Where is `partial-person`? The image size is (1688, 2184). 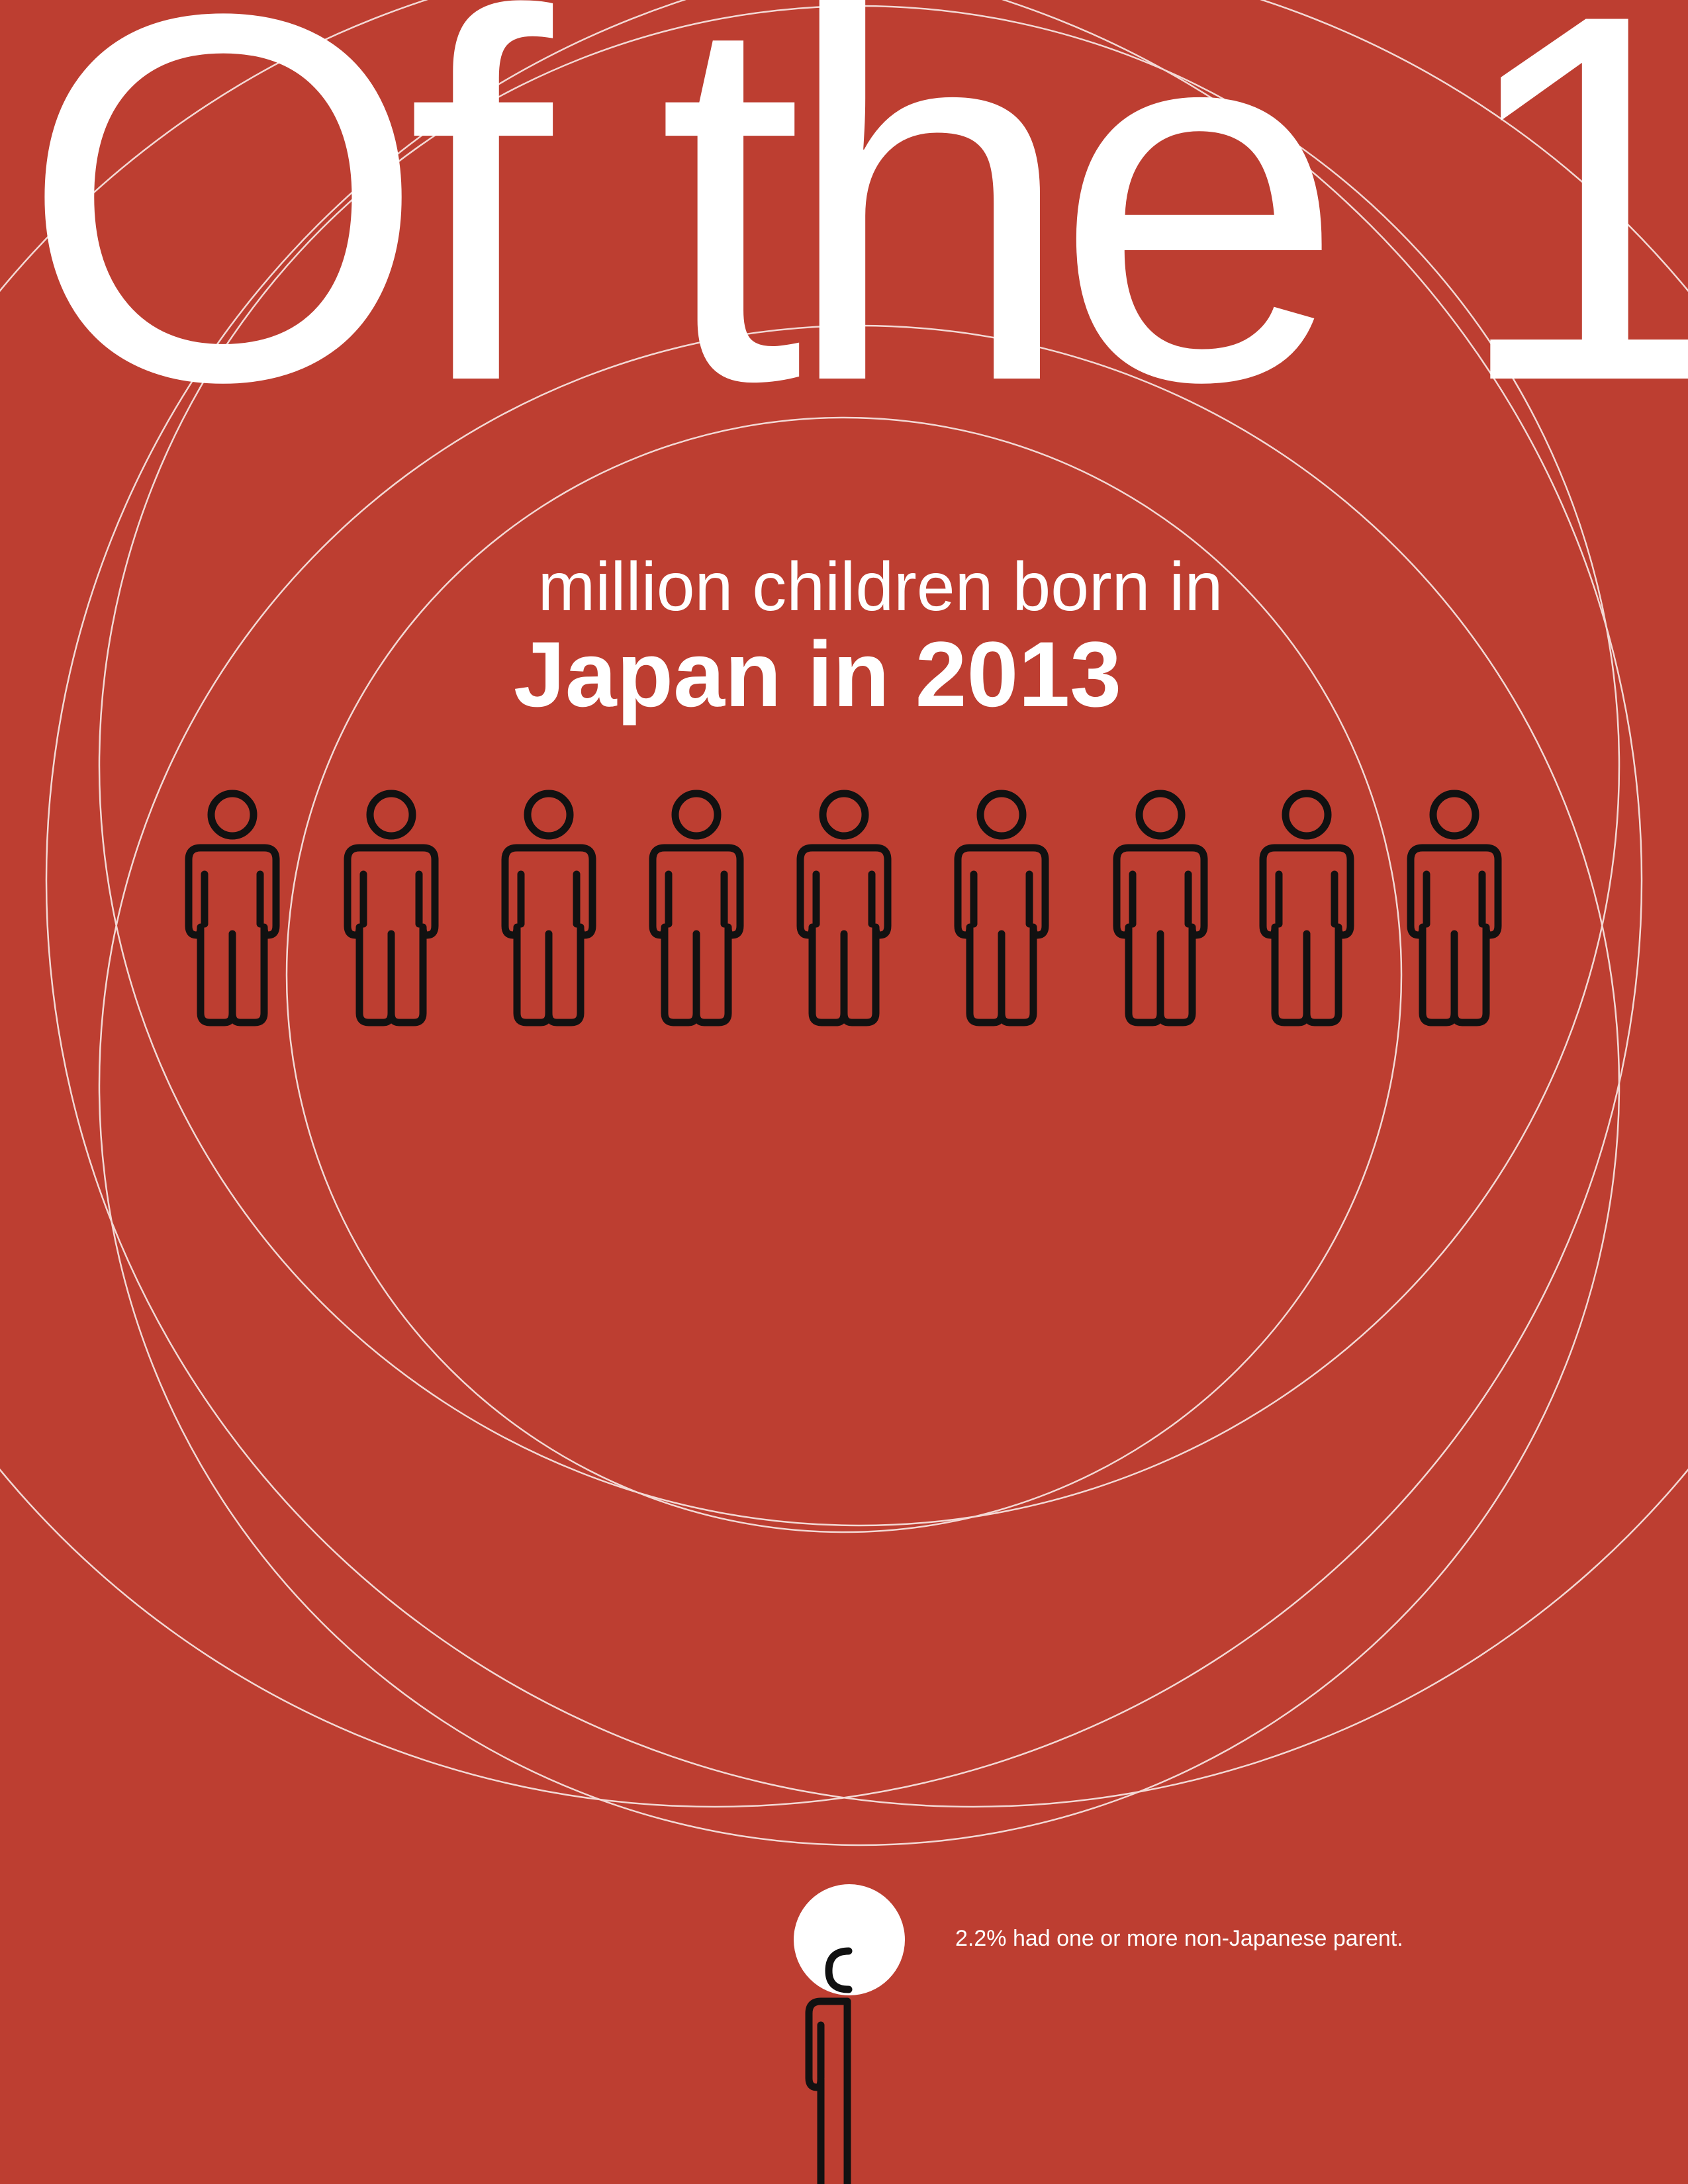 partial-person is located at coordinates (829, 2065).